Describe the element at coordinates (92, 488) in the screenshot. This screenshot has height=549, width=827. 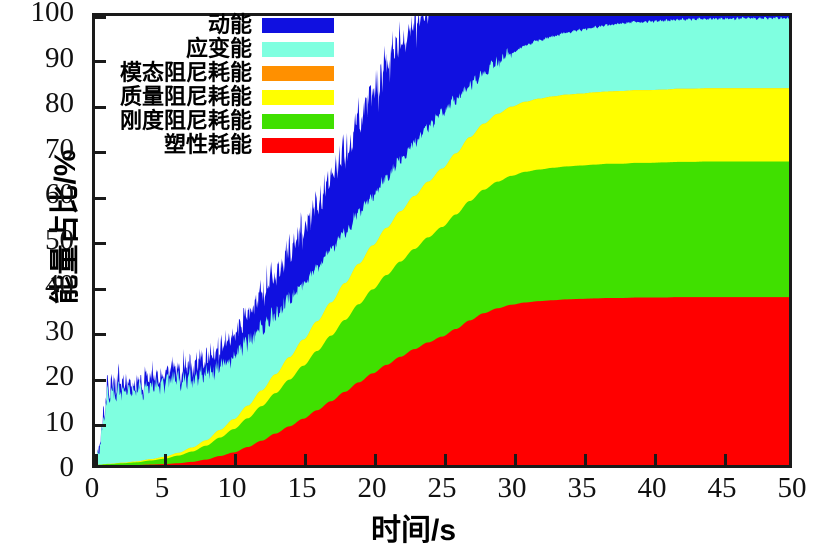
I see `x-tick-label: 0` at that location.